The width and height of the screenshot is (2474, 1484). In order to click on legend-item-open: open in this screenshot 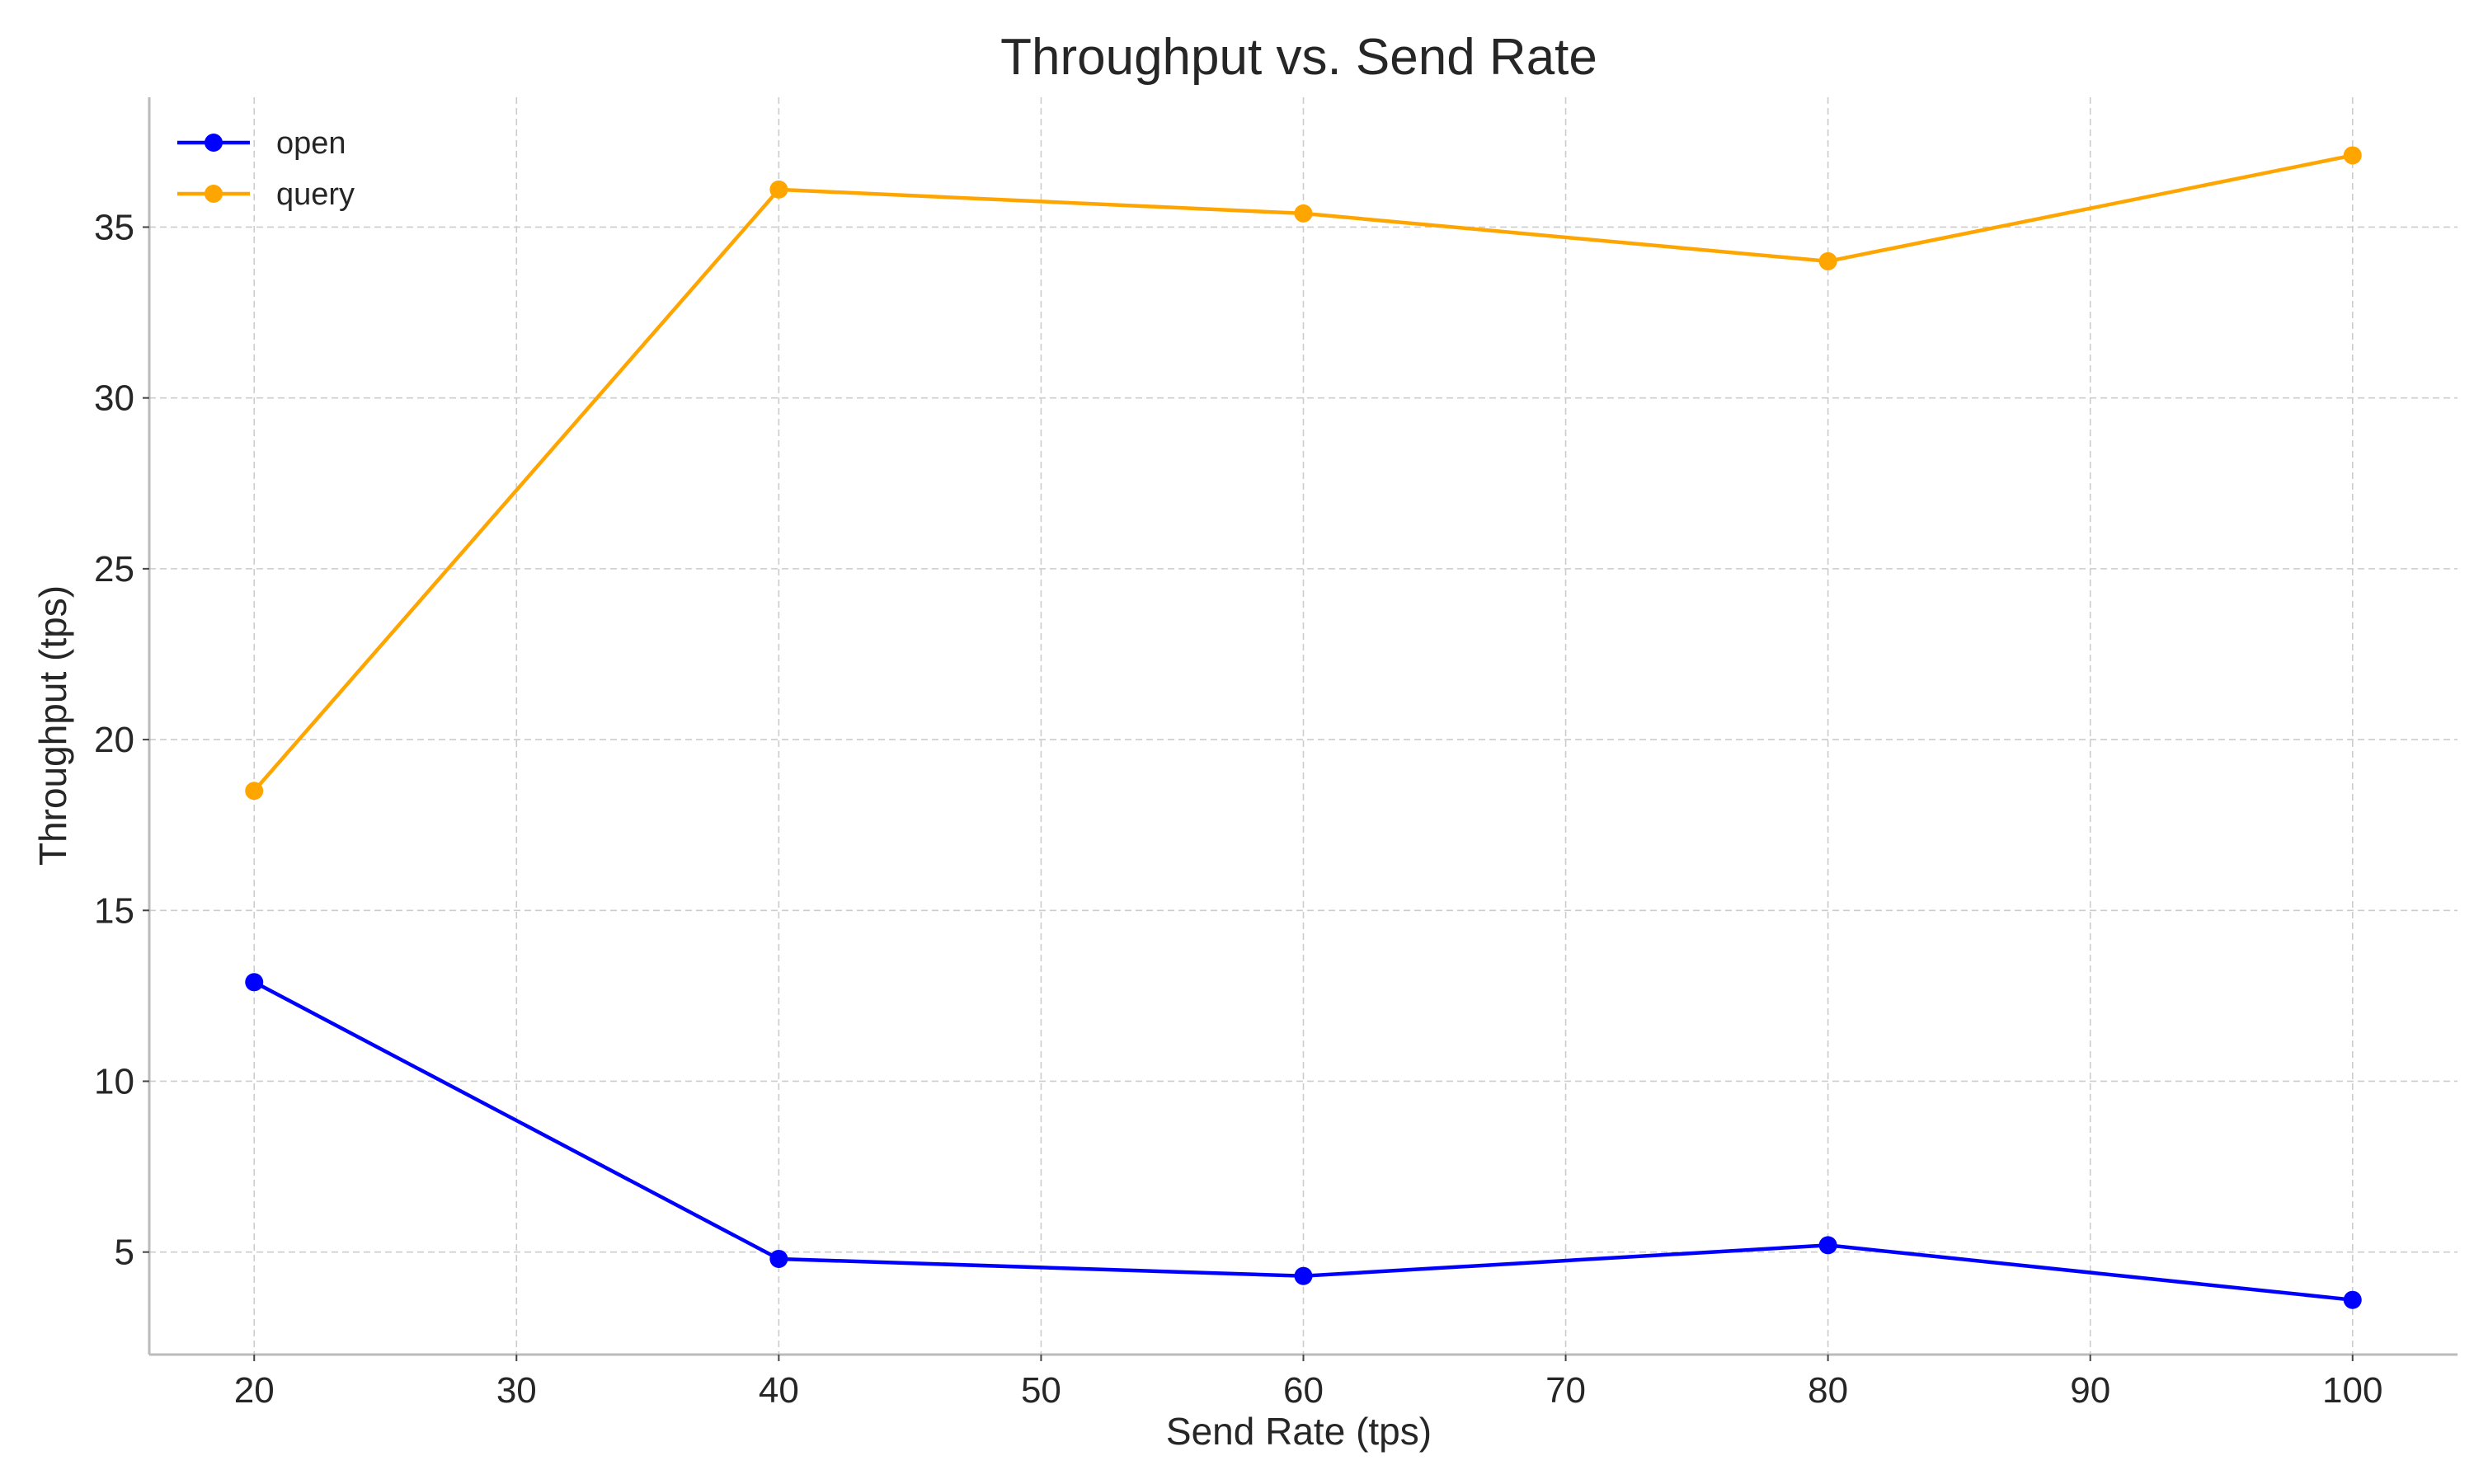, I will do `click(261, 143)`.